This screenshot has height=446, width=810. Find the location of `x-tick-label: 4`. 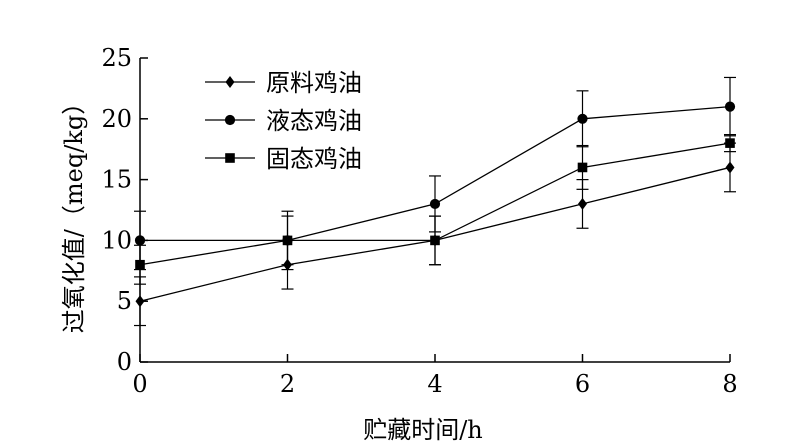

x-tick-label: 4 is located at coordinates (434, 384).